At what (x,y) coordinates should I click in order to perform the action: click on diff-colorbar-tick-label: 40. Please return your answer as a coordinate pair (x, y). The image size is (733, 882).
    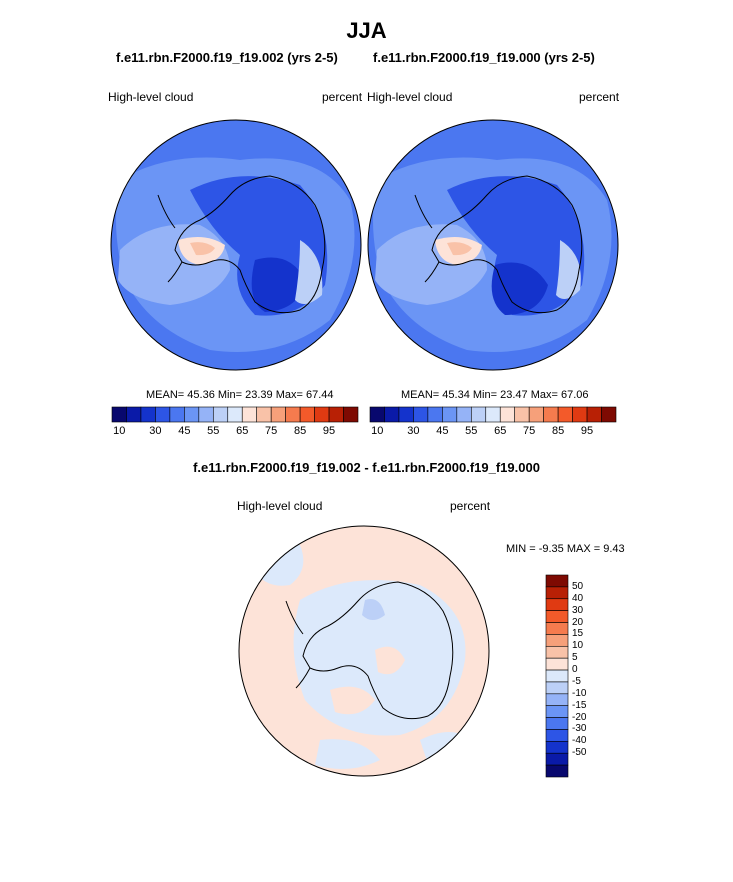
    Looking at the image, I should click on (578, 598).